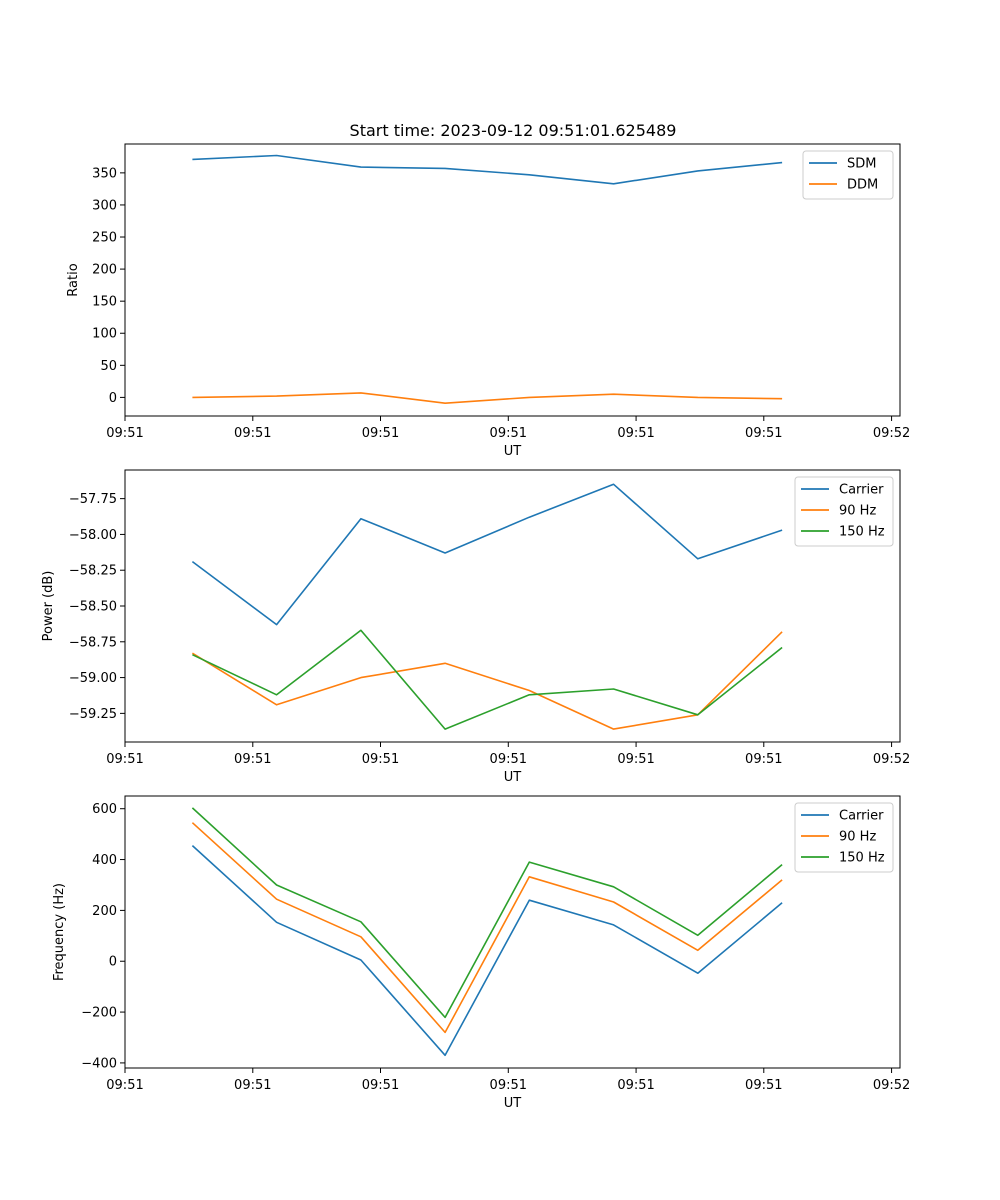  What do you see at coordinates (108, 366) in the screenshot?
I see `y-tick-label: 50` at bounding box center [108, 366].